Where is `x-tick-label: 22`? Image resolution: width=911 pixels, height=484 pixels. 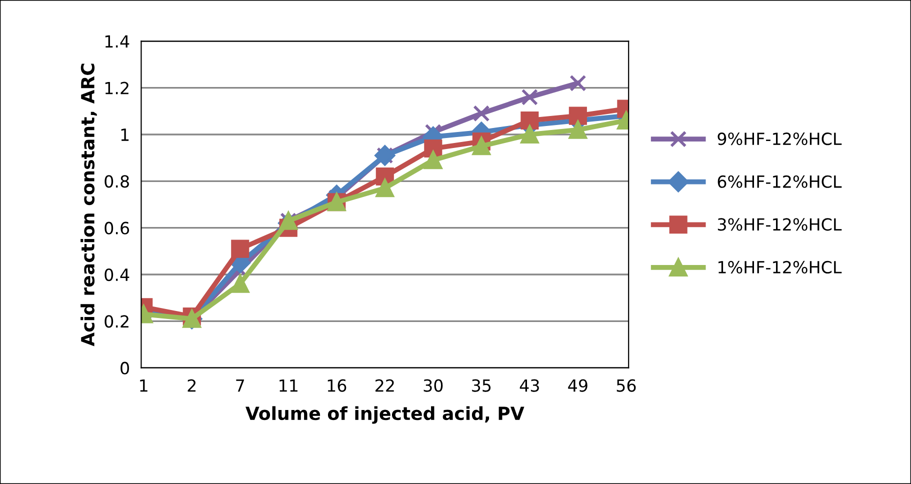 x-tick-label: 22 is located at coordinates (385, 385).